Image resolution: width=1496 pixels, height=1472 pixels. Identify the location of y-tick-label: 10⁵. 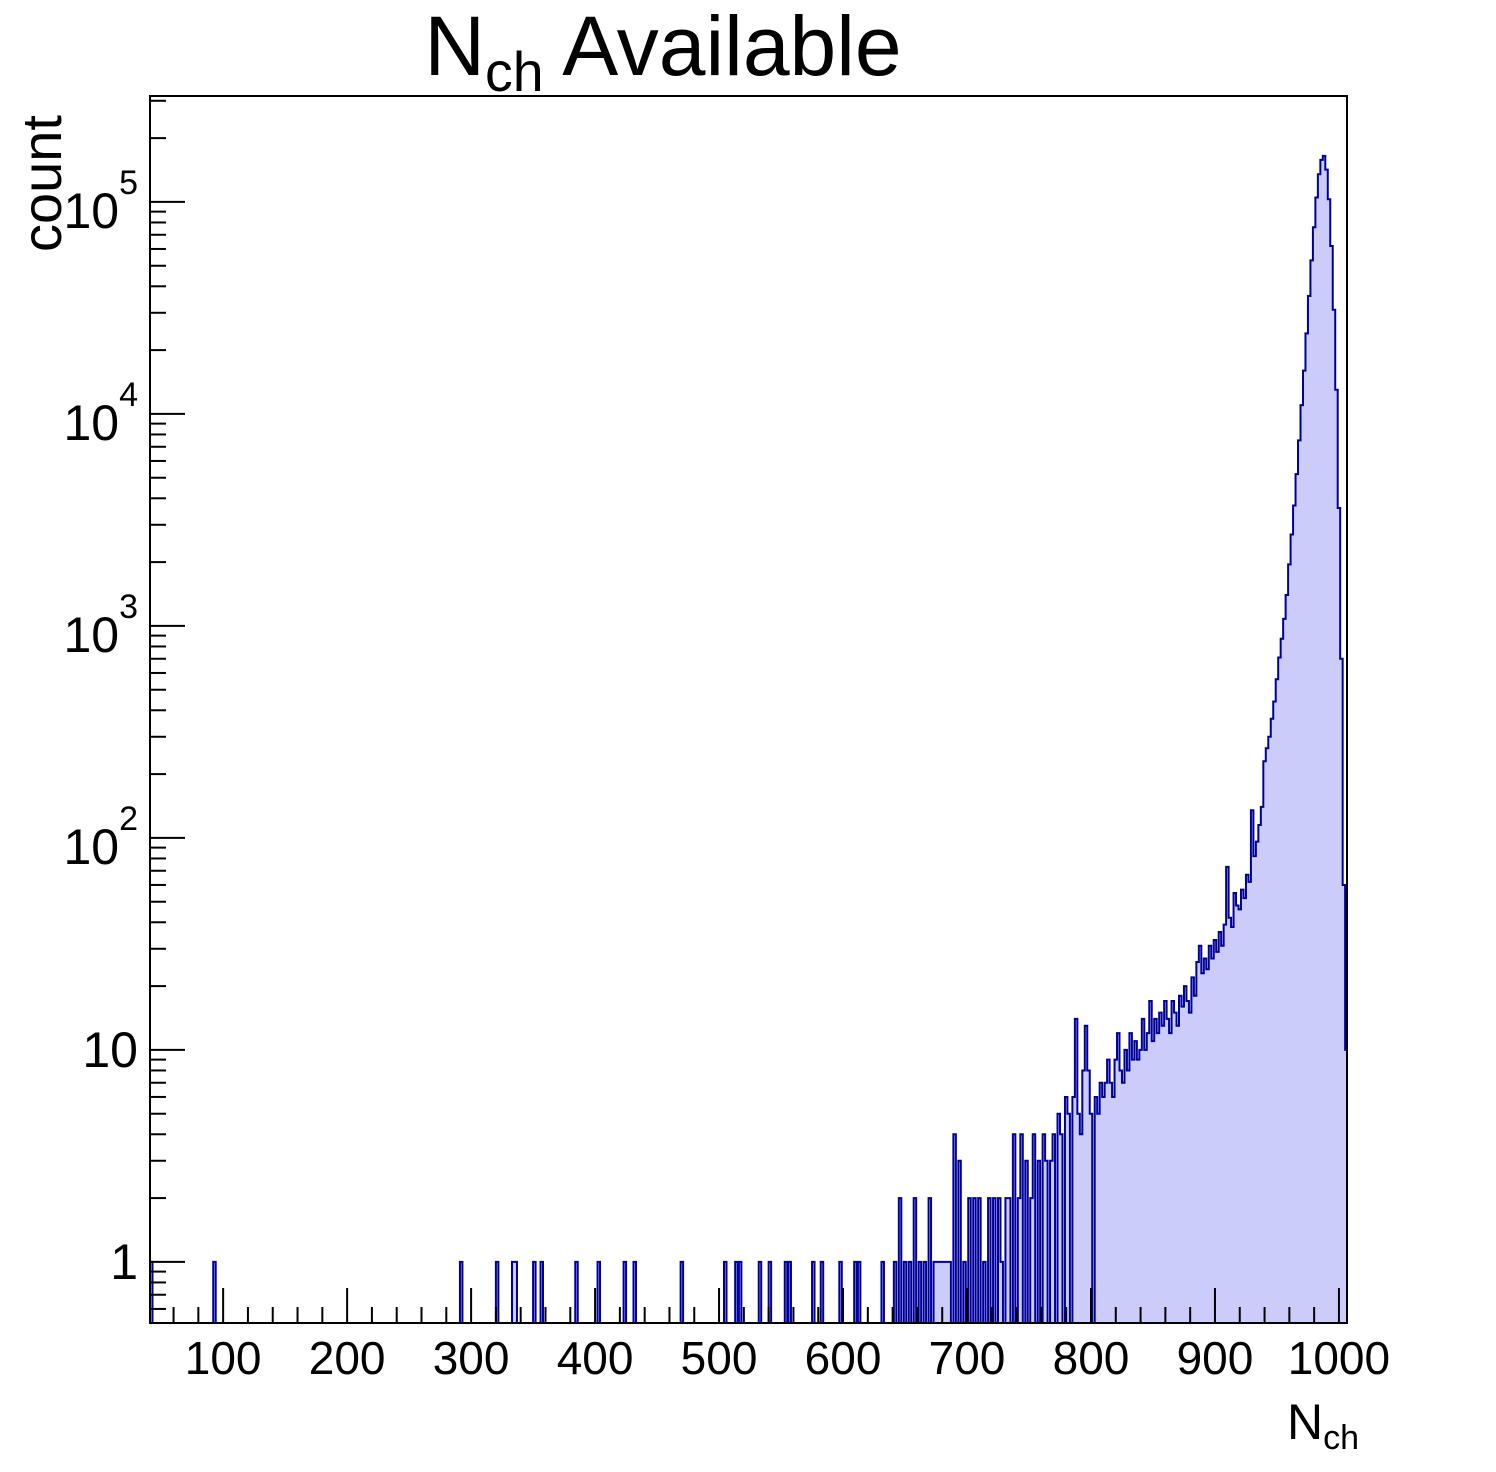
(100, 201).